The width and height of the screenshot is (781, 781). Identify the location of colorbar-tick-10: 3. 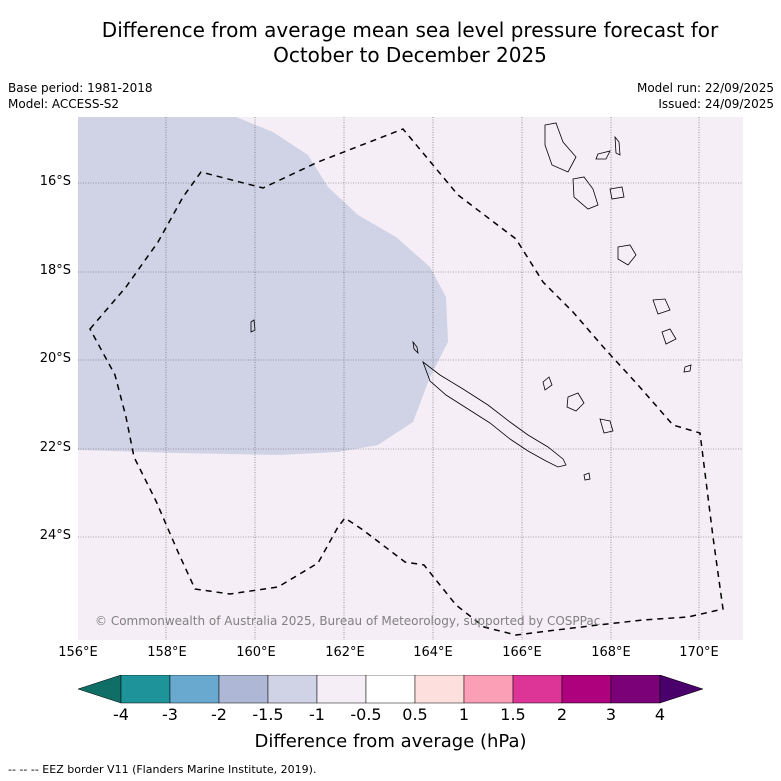
(611, 714).